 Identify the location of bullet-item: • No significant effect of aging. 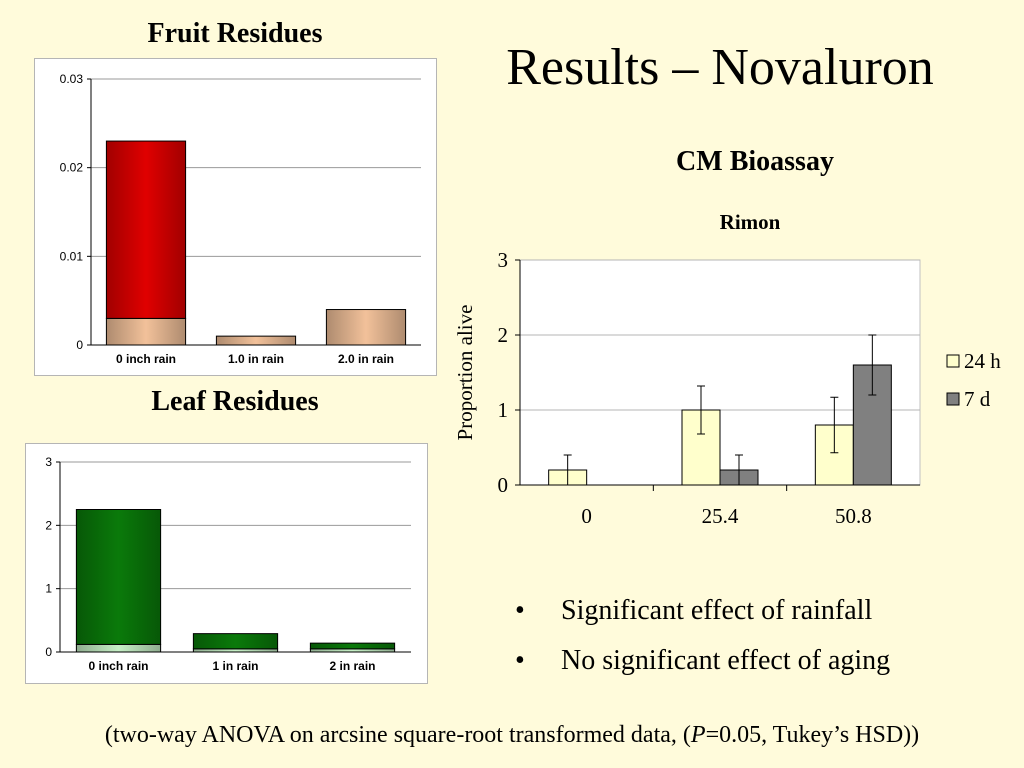
(755, 661).